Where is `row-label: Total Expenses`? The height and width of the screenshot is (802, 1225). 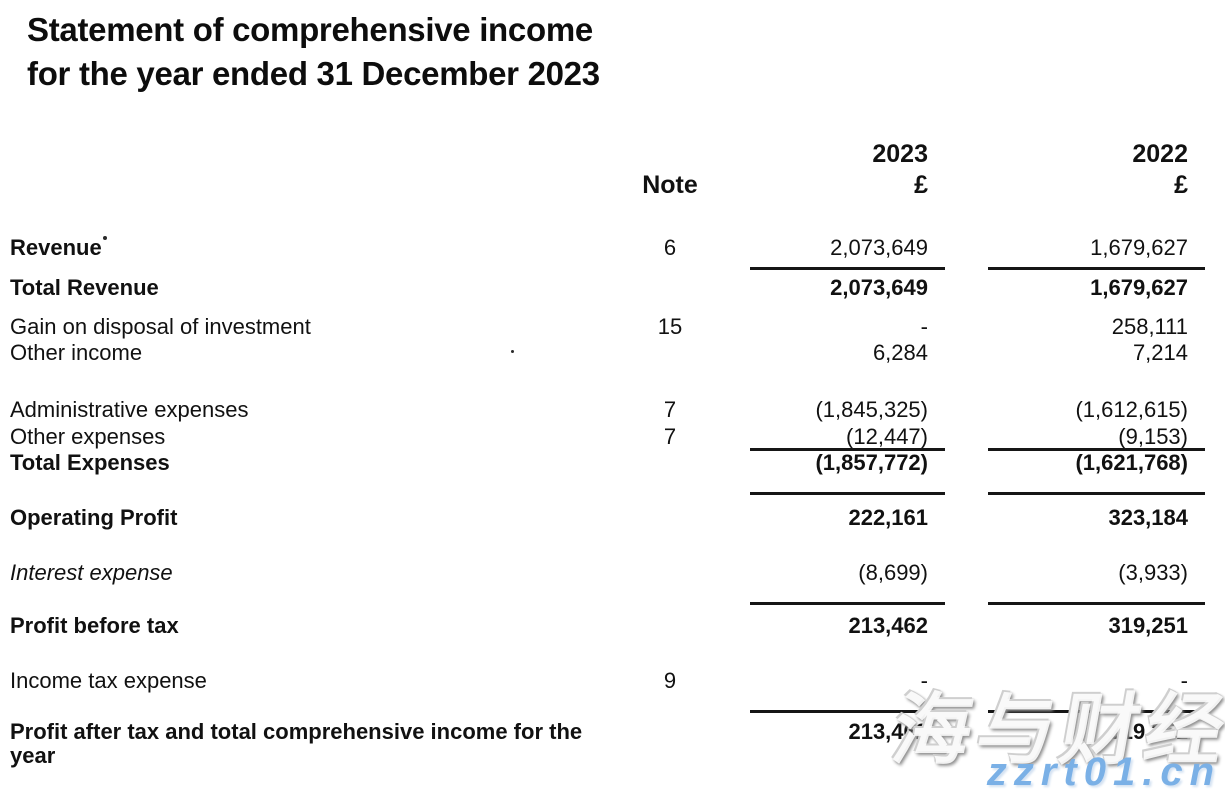 row-label: Total Expenses is located at coordinates (90, 462).